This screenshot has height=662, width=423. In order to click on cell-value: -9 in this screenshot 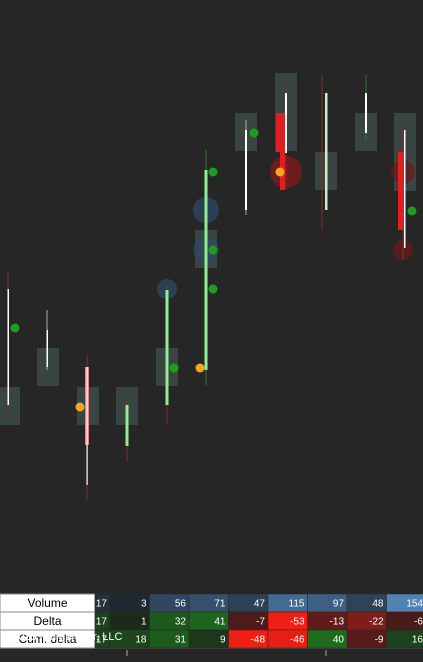, I will do `click(379, 640)`.